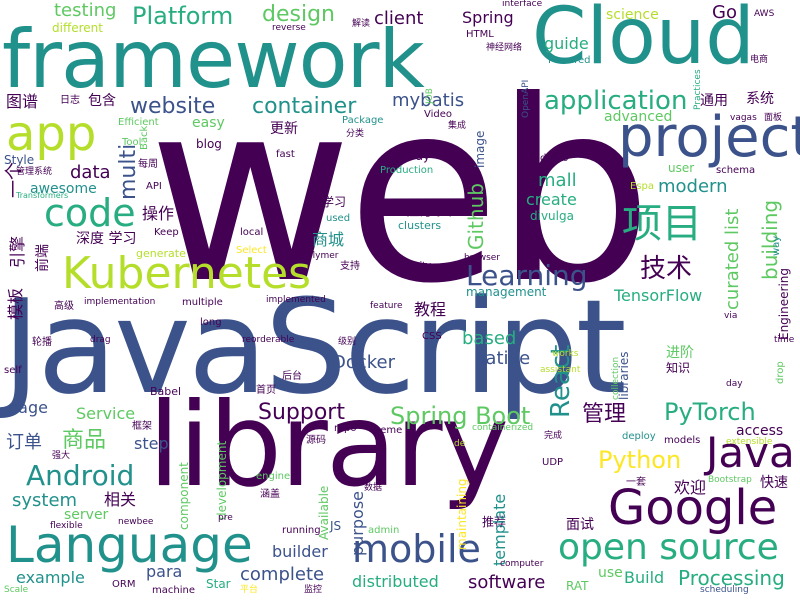  Describe the element at coordinates (304, 106) in the screenshot. I see `word-container: container` at that location.